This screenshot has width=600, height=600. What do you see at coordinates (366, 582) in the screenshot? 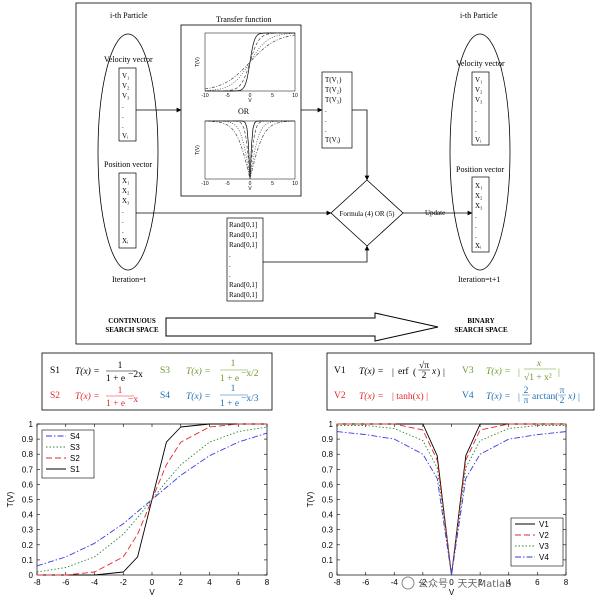
I see `x-tick-label: -6` at bounding box center [366, 582].